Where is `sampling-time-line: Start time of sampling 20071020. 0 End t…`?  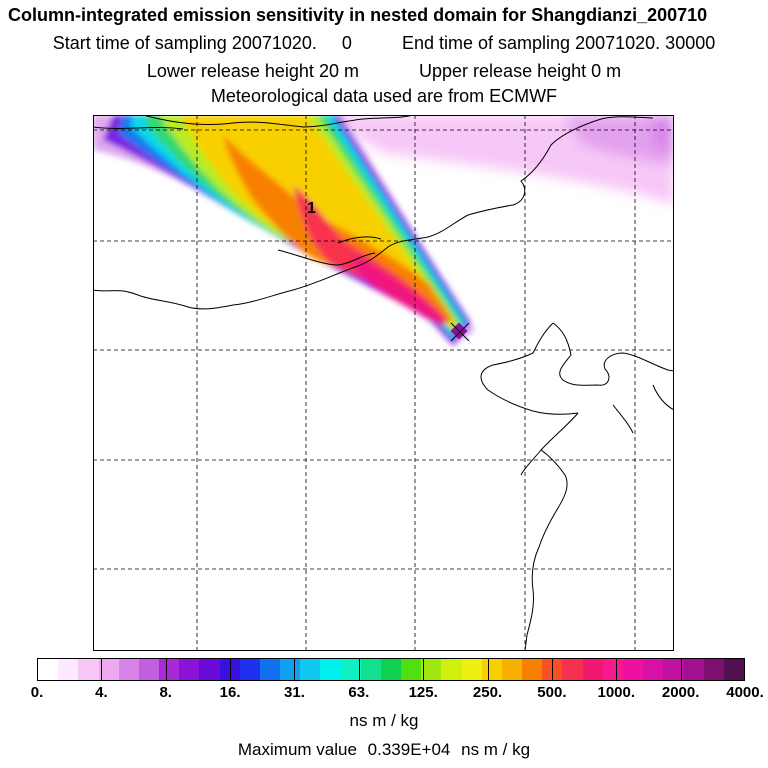
sampling-time-line: Start time of sampling 20071020. 0 End t… is located at coordinates (384, 43).